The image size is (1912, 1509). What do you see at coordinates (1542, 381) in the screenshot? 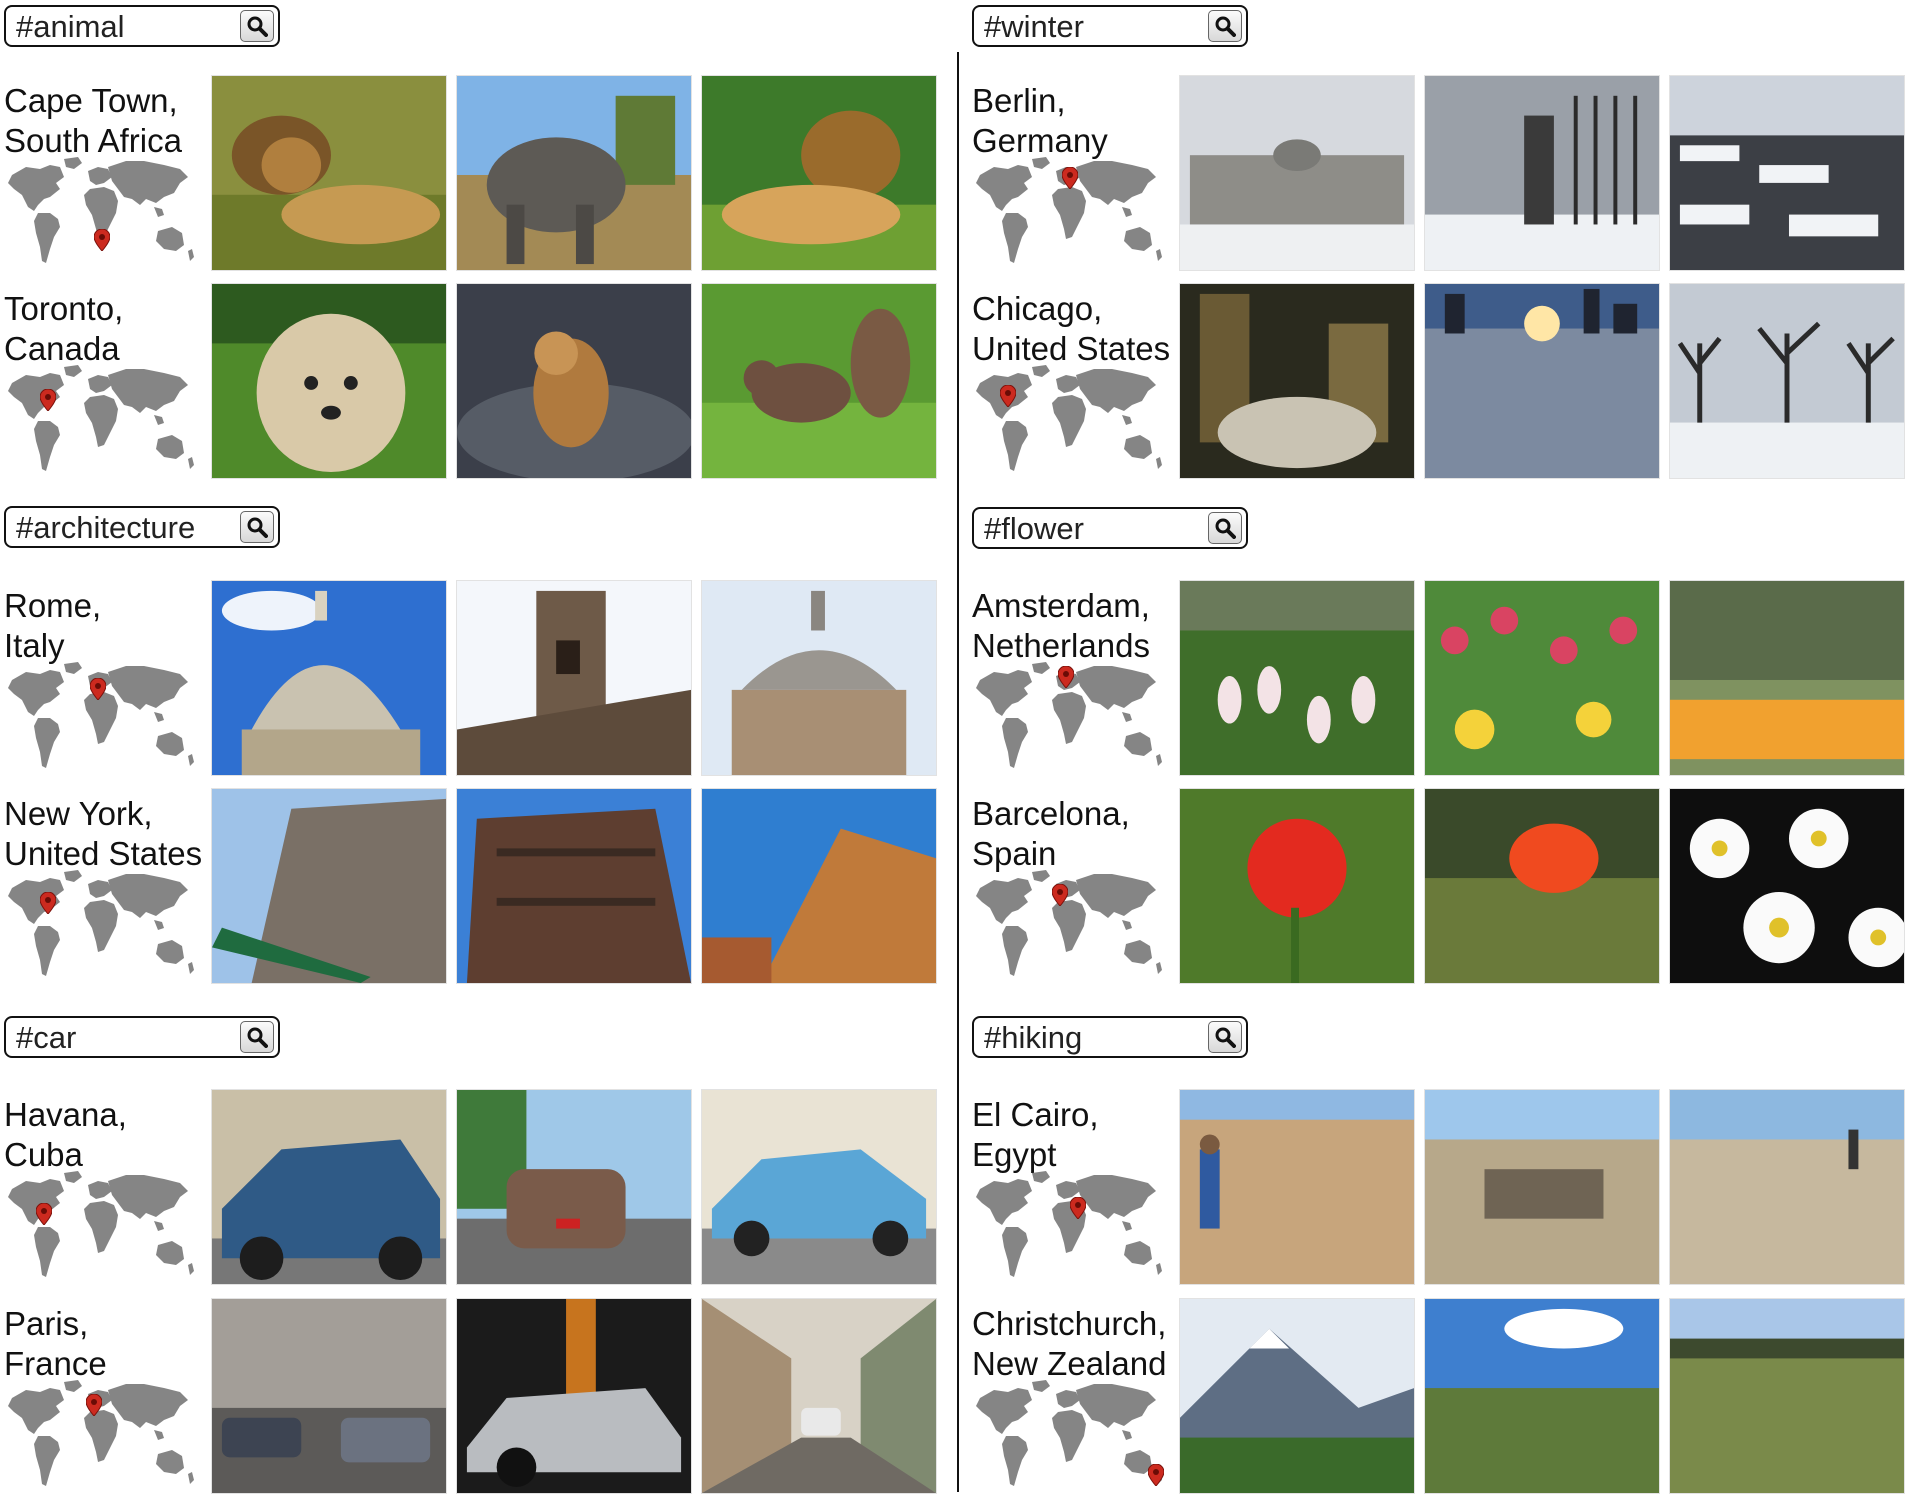
I see `photo-snow-sunset` at bounding box center [1542, 381].